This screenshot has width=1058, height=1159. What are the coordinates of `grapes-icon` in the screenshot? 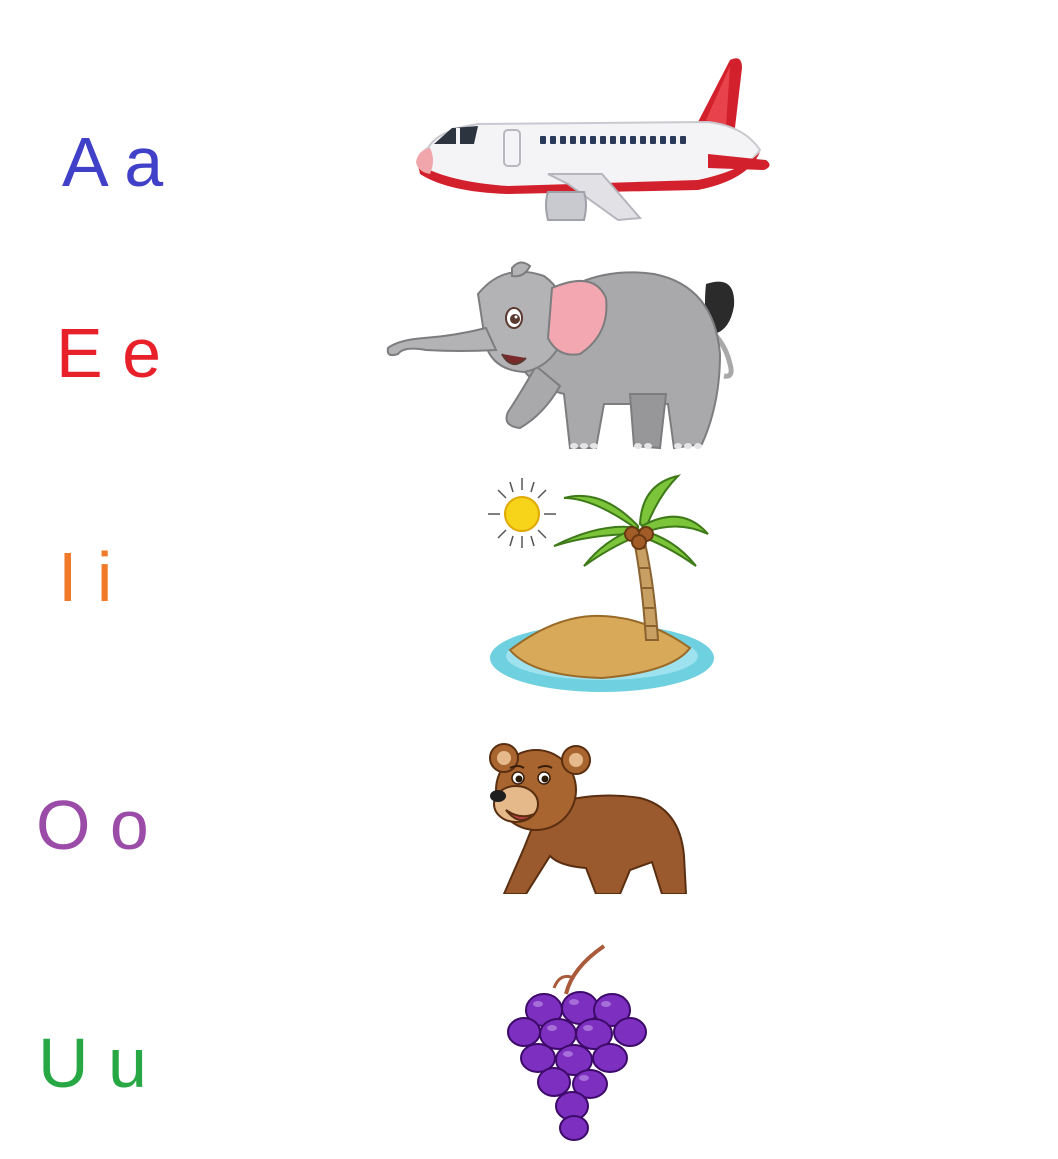 It's located at (578, 1043).